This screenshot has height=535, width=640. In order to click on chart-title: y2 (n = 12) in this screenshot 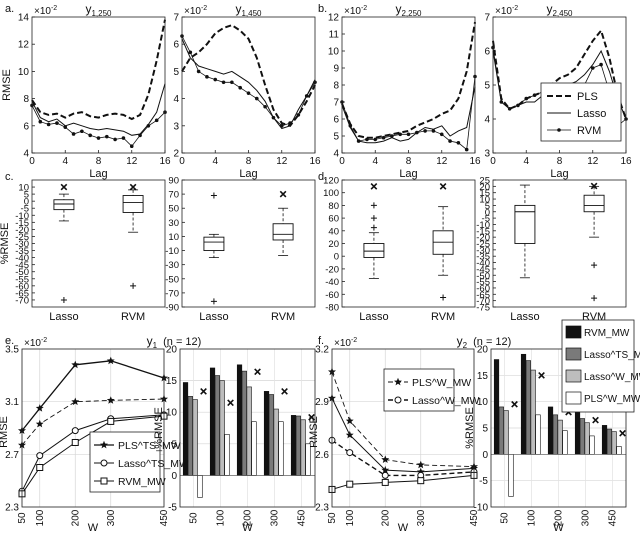, I will do `click(484, 342)`.